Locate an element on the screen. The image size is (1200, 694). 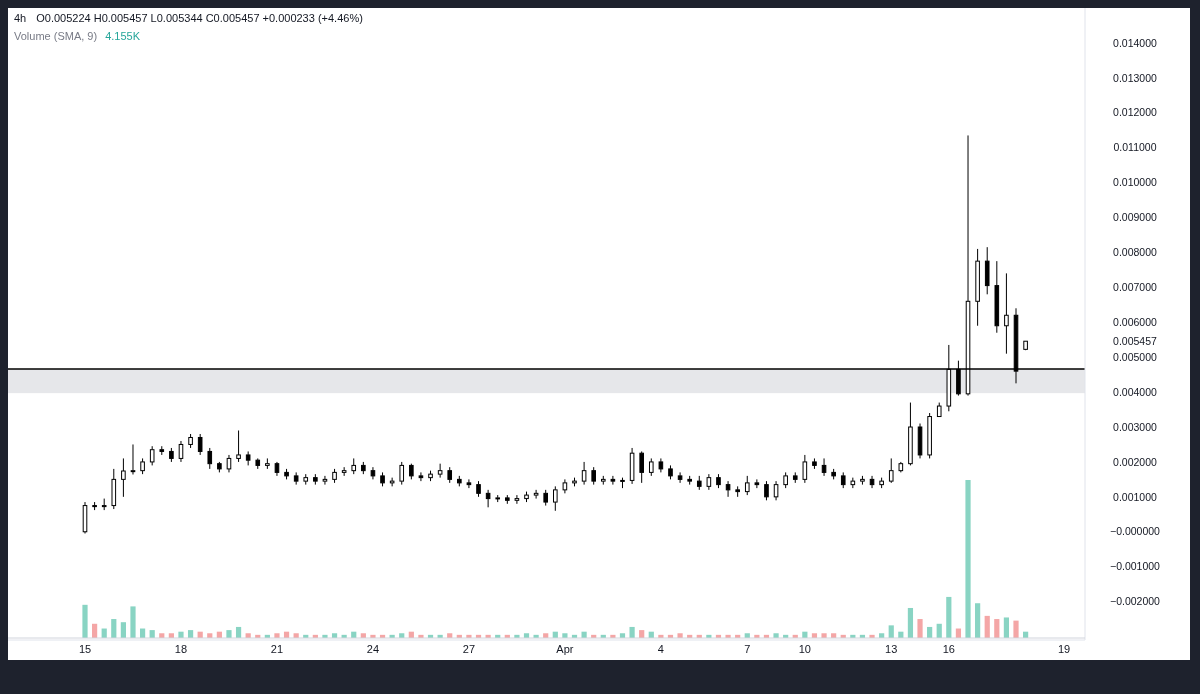
x-tick-label: 24 is located at coordinates (373, 649).